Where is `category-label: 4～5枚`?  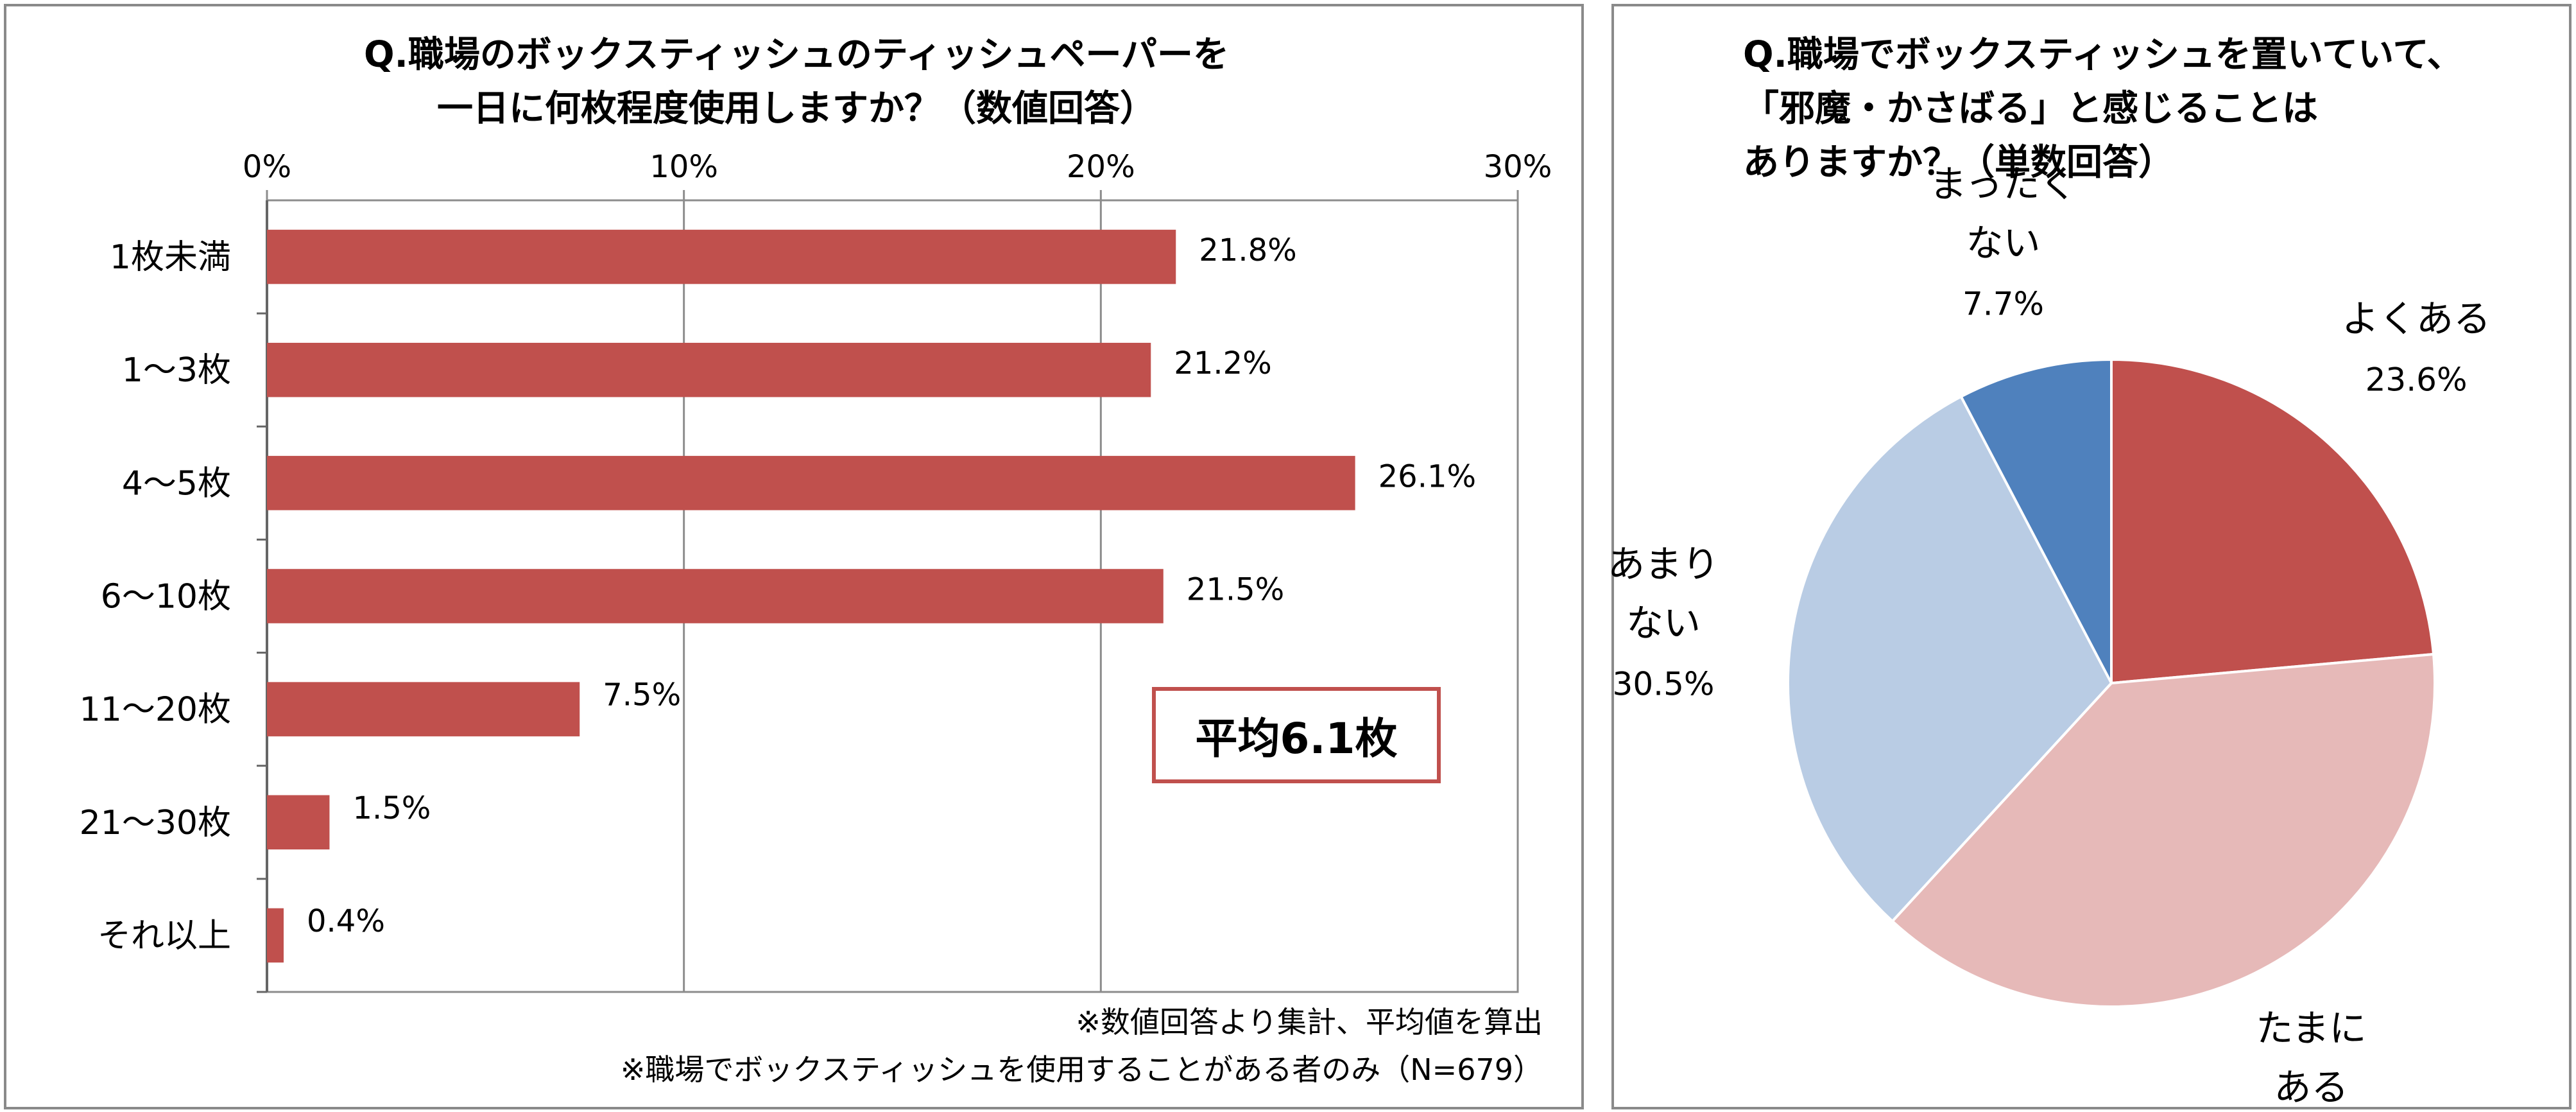
category-label: 4～5枚 is located at coordinates (176, 484).